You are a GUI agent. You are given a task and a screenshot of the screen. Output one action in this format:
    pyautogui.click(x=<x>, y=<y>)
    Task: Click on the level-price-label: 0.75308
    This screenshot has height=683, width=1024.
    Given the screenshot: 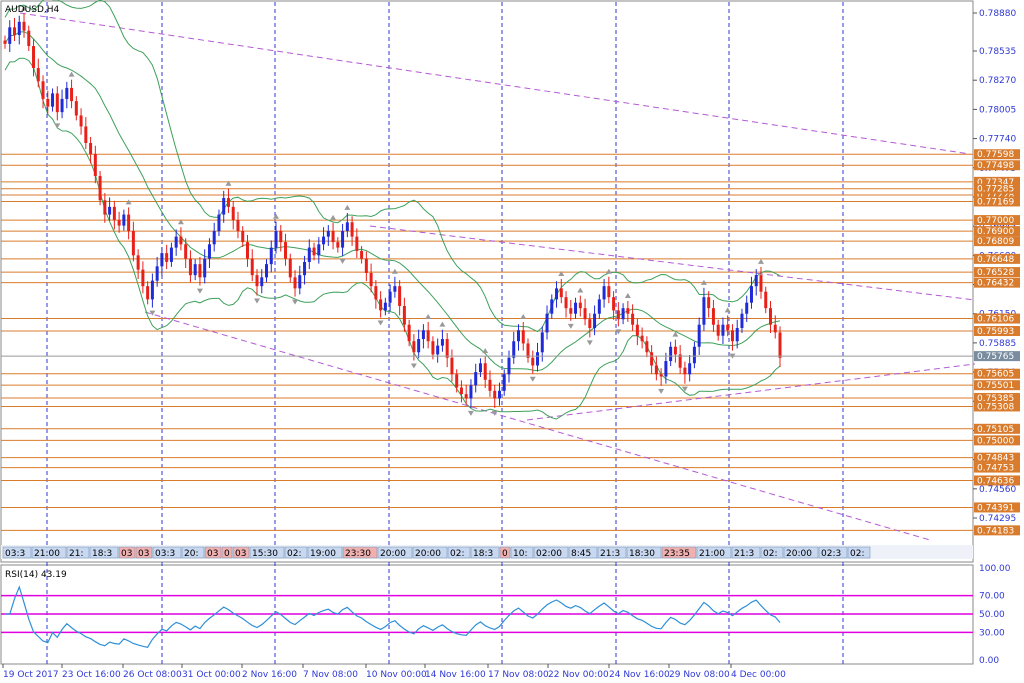 What is the action you would take?
    pyautogui.click(x=995, y=407)
    